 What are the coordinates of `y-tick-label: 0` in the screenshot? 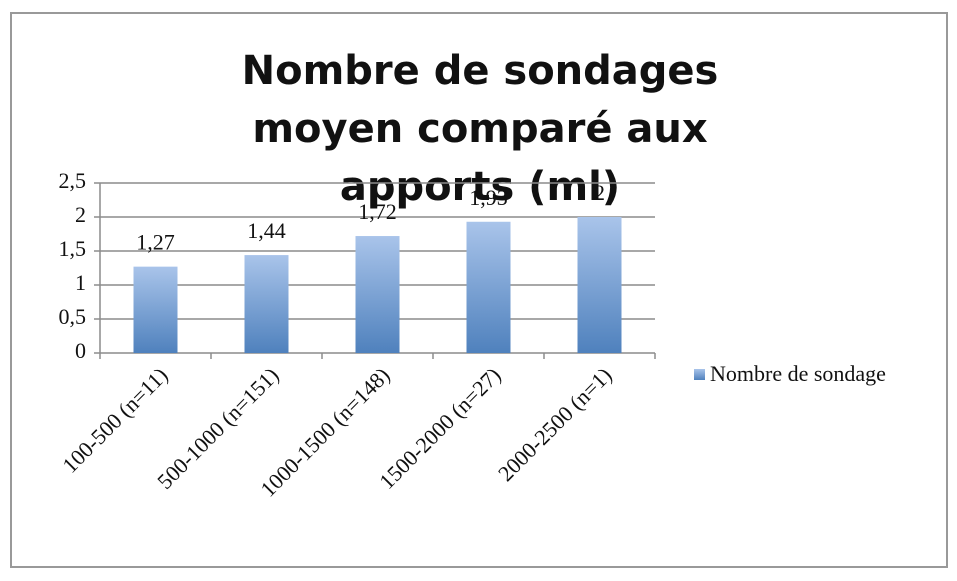 It's located at (80, 350).